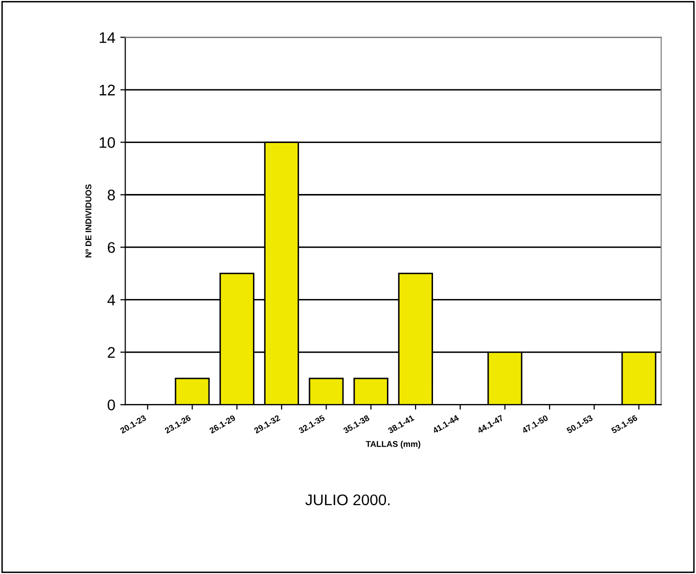  Describe the element at coordinates (88, 221) in the screenshot. I see `y-axis-title: Nº DE INDIVIDUOS` at that location.